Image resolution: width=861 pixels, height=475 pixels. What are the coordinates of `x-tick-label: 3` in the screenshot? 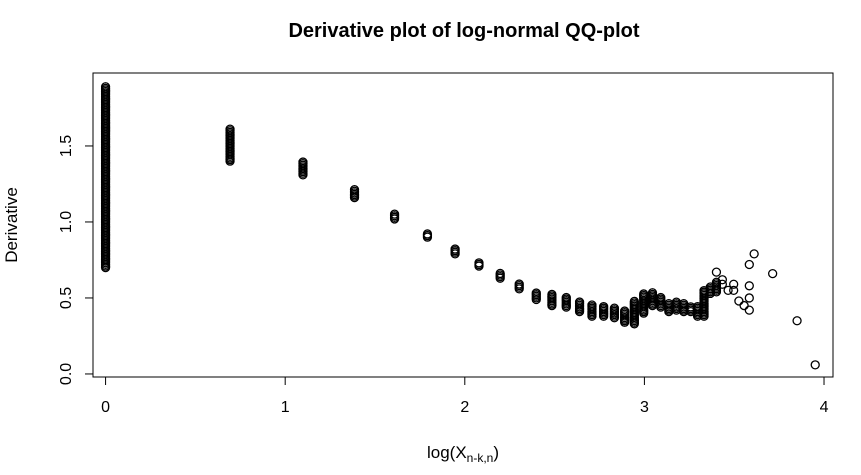 It's located at (644, 407).